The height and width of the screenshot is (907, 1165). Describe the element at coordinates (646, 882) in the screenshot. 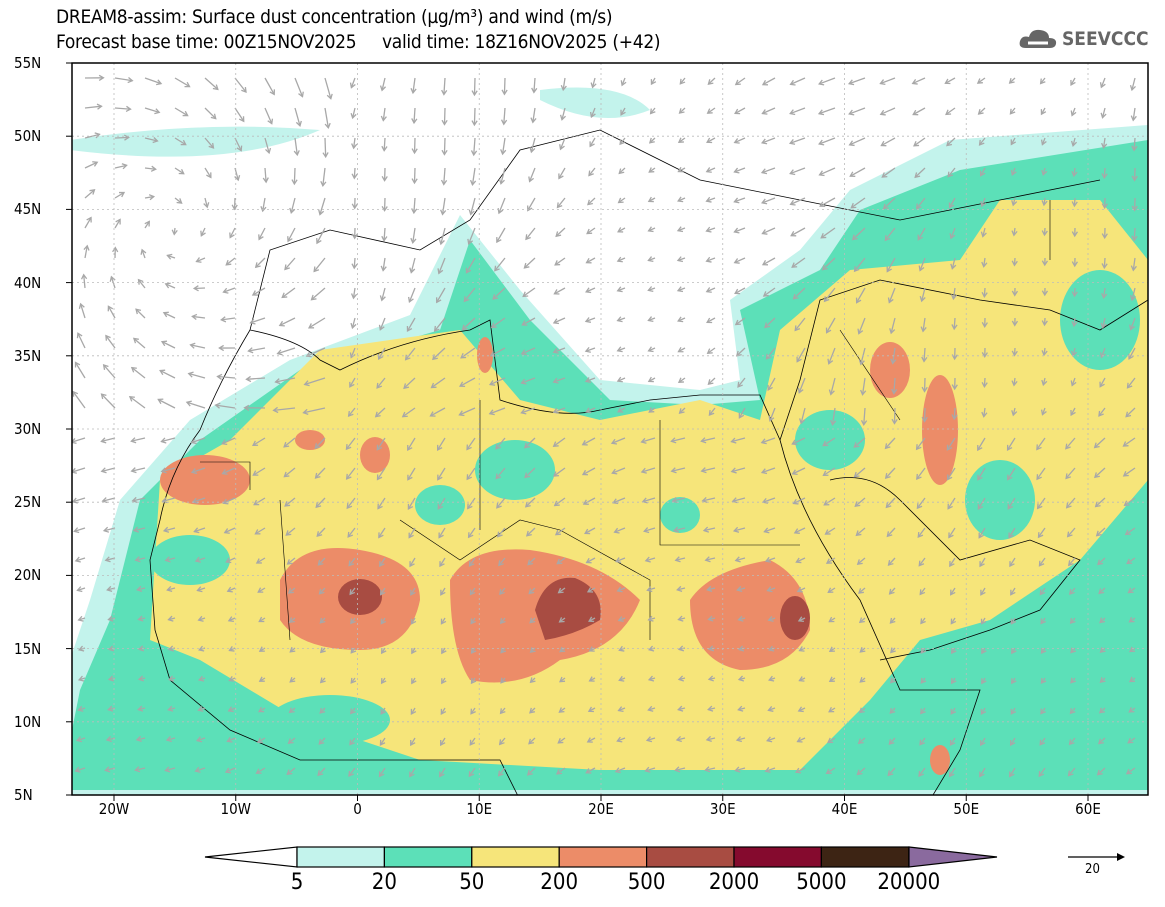

I see `colorbar-label: 500` at that location.